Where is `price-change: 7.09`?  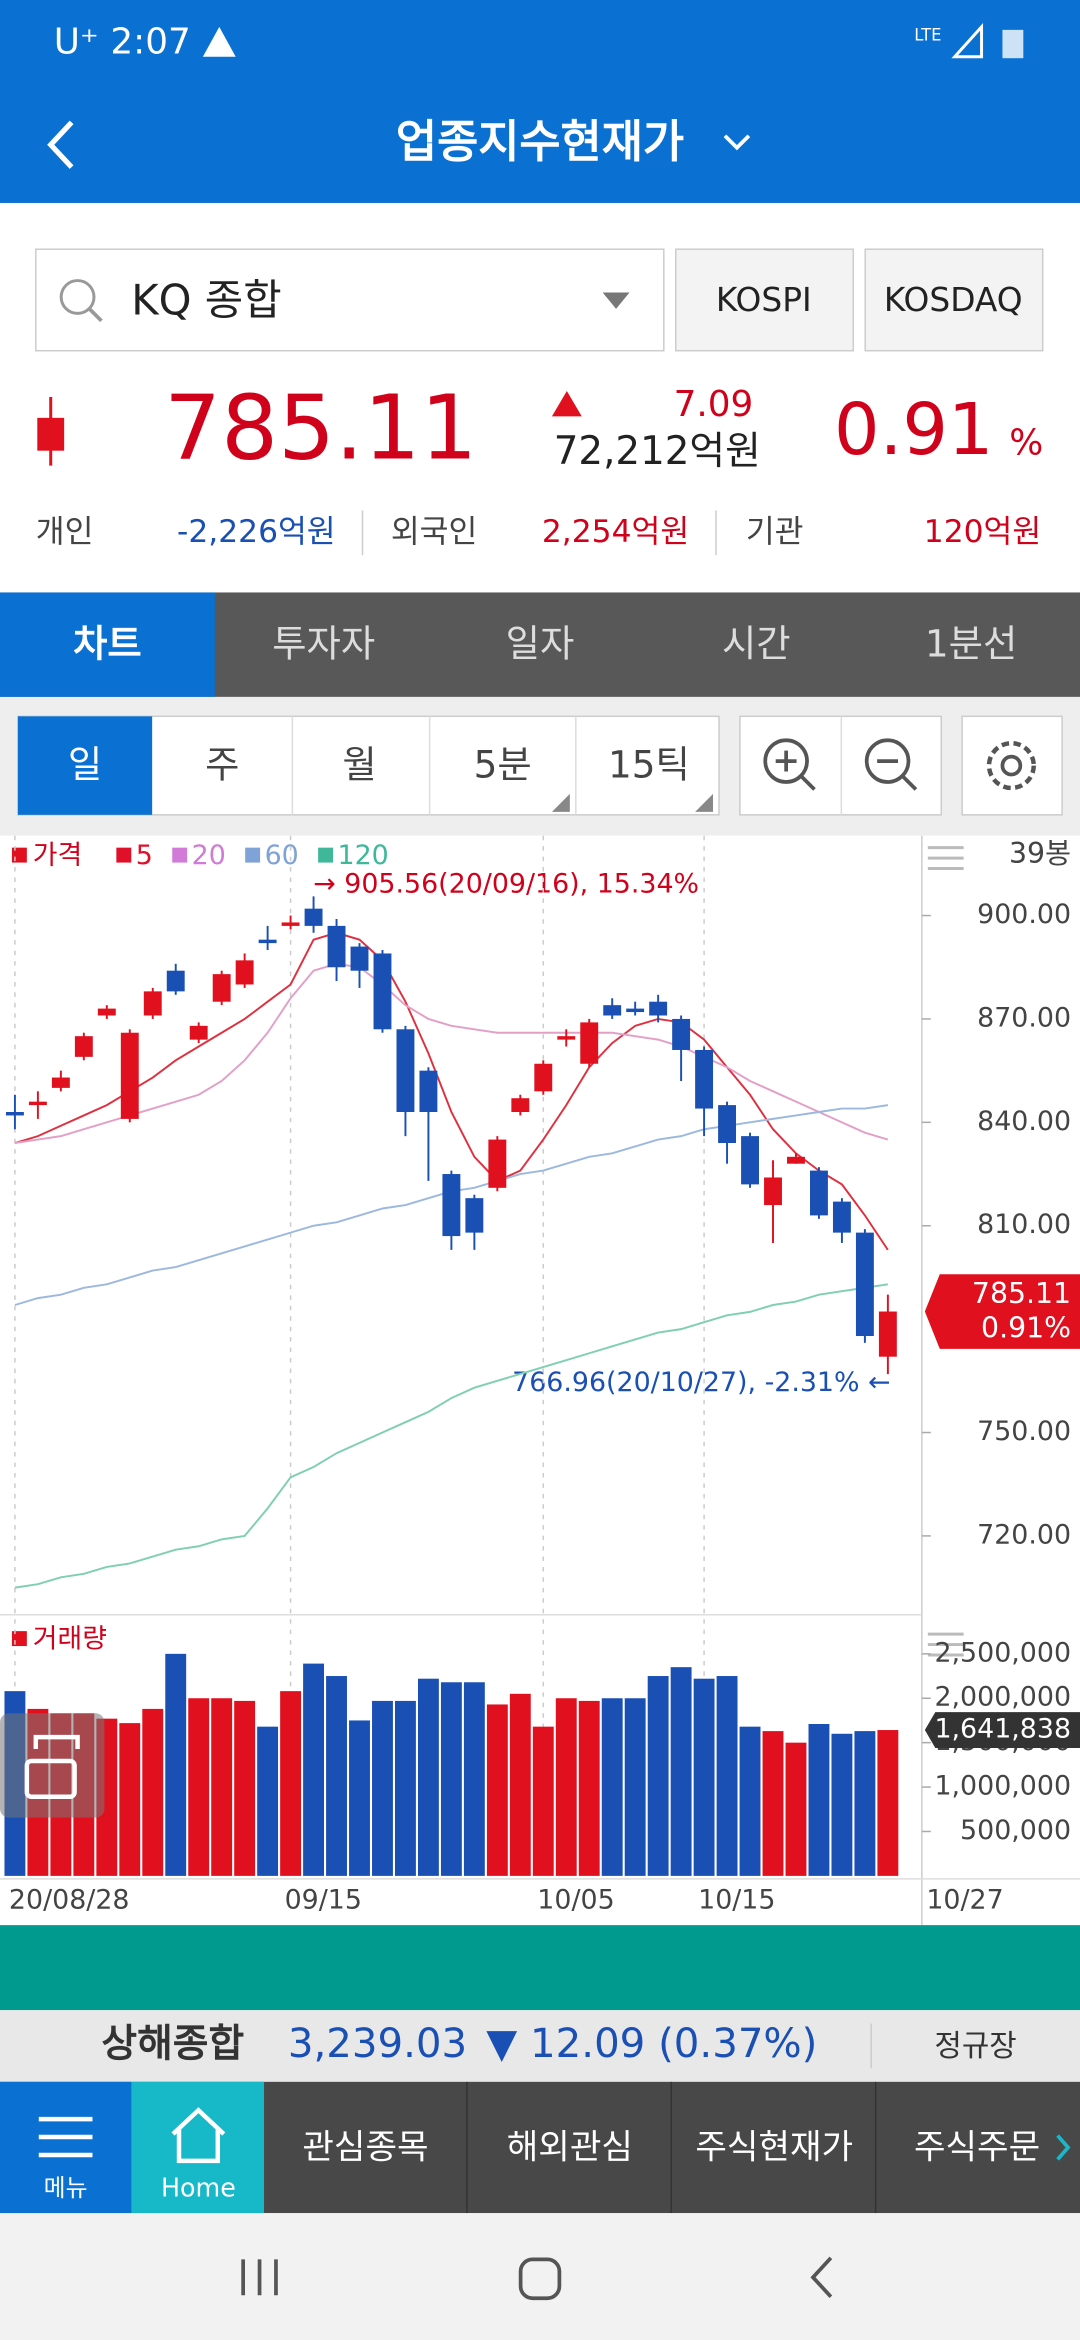 price-change: 7.09 is located at coordinates (714, 404).